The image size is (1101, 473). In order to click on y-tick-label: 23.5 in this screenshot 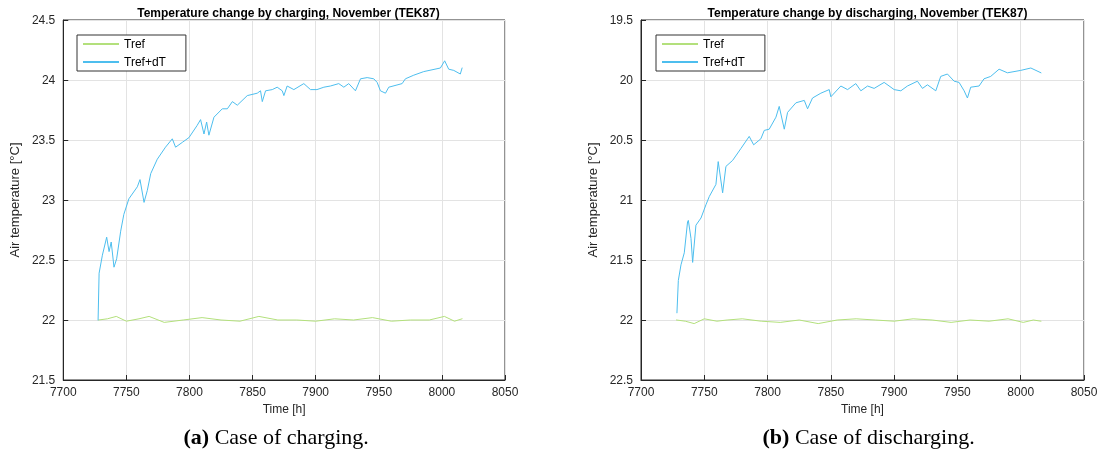, I will do `click(43, 140)`.